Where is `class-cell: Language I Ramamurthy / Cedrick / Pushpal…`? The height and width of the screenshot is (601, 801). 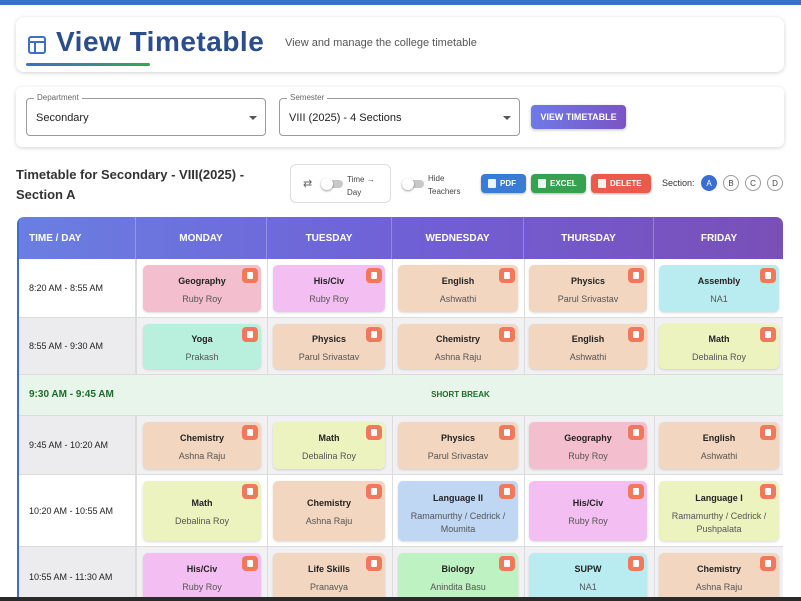 class-cell: Language I Ramamurthy / Cedrick / Pushpal… is located at coordinates (719, 511).